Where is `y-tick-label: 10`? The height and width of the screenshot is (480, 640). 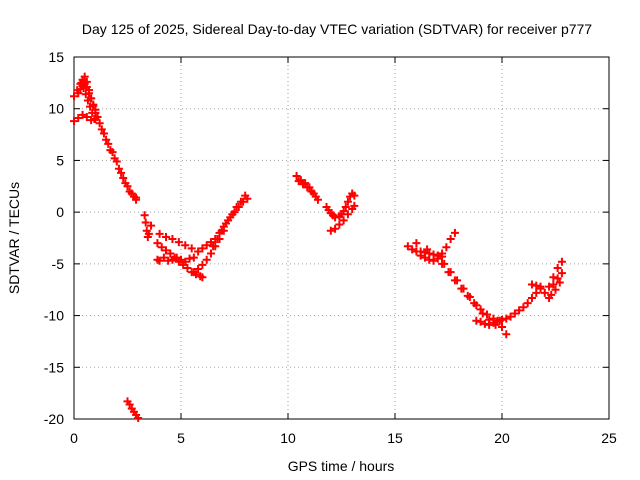 y-tick-label: 10 is located at coordinates (56, 109).